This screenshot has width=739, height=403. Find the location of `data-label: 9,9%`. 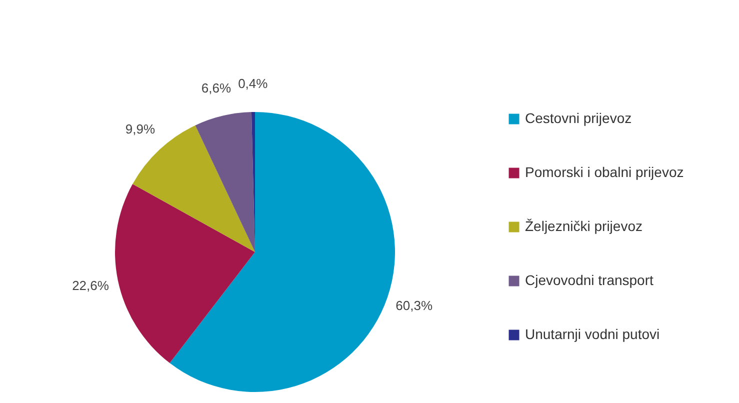

data-label: 9,9% is located at coordinates (140, 128).